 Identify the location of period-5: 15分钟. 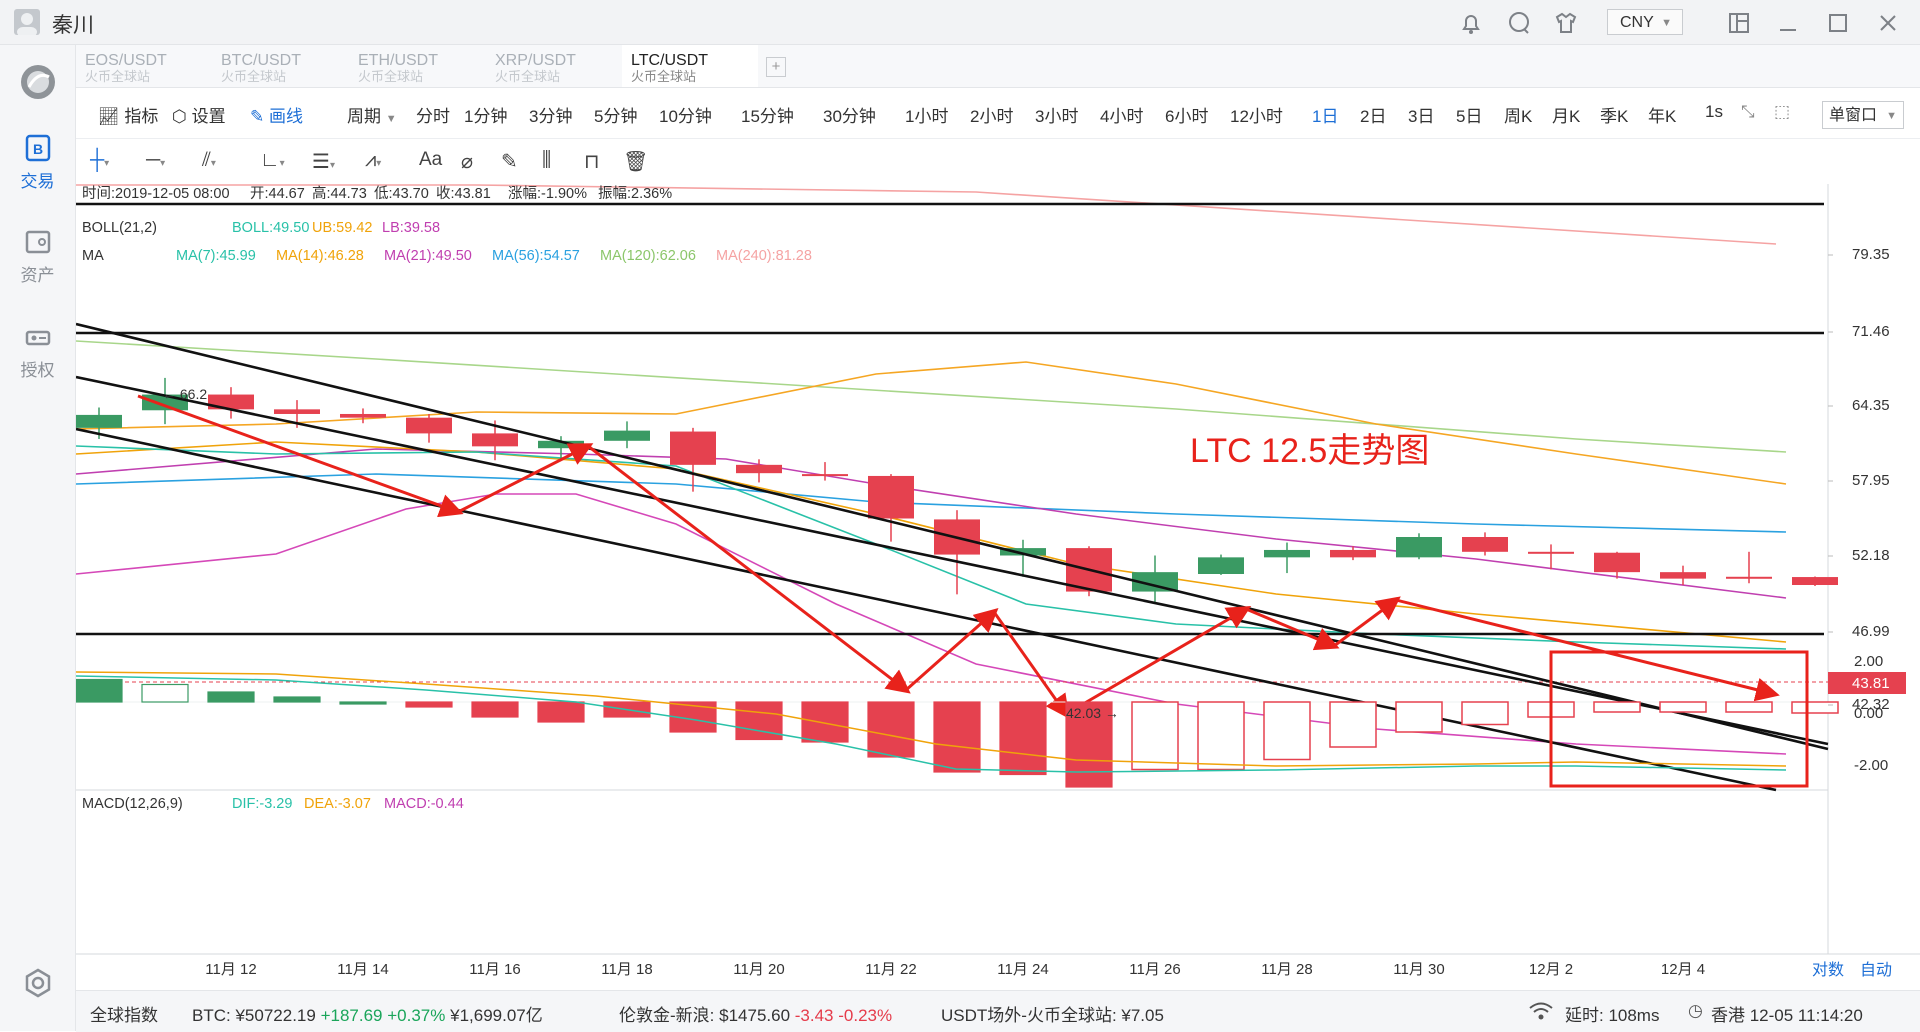
(767, 116).